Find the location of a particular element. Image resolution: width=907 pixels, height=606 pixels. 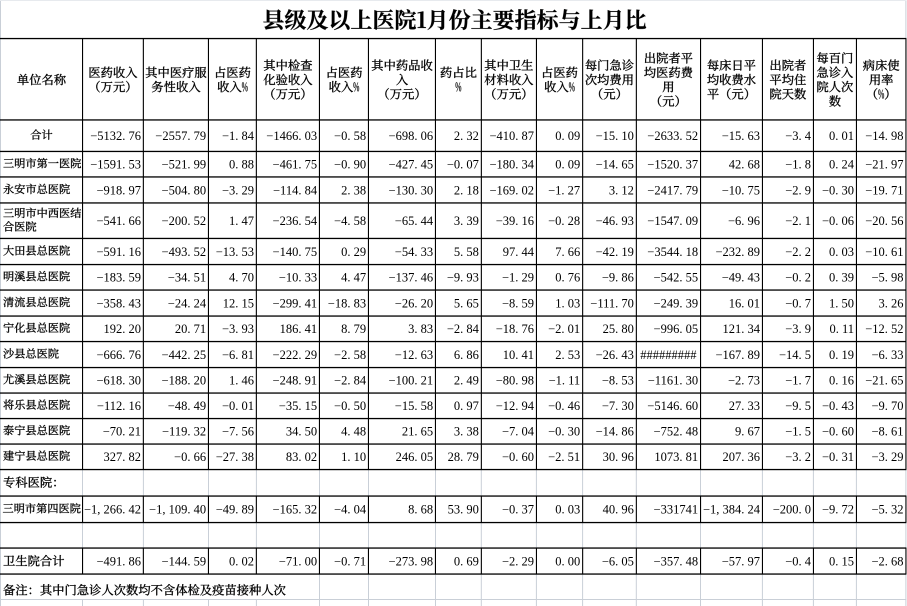

svg-text: −39. 16 is located at coordinates (515, 221).